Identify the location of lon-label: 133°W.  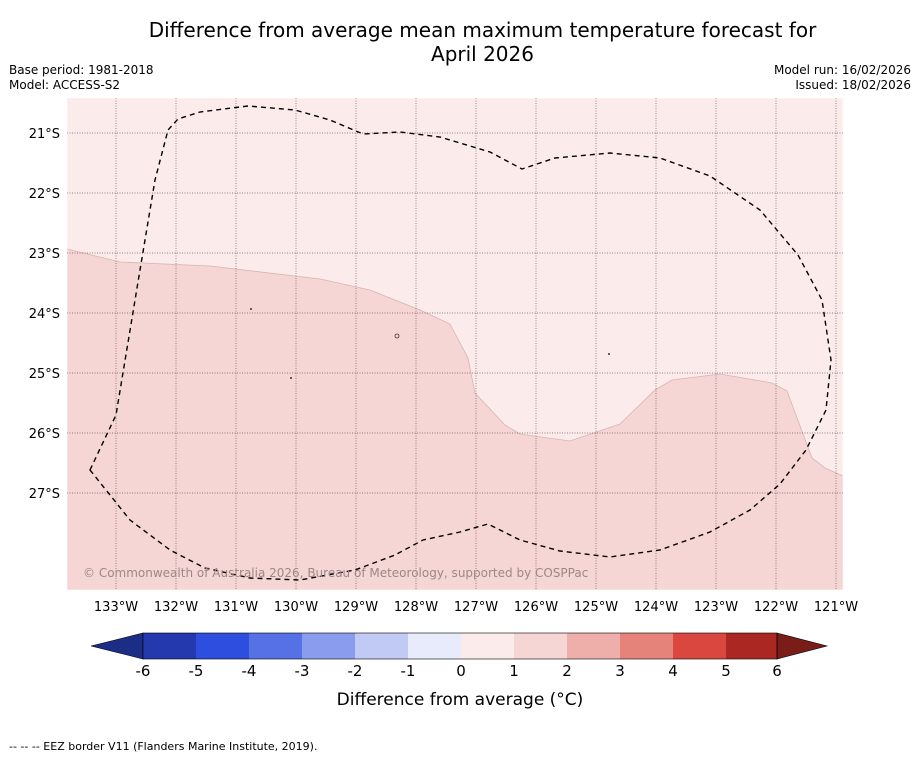
(116, 607).